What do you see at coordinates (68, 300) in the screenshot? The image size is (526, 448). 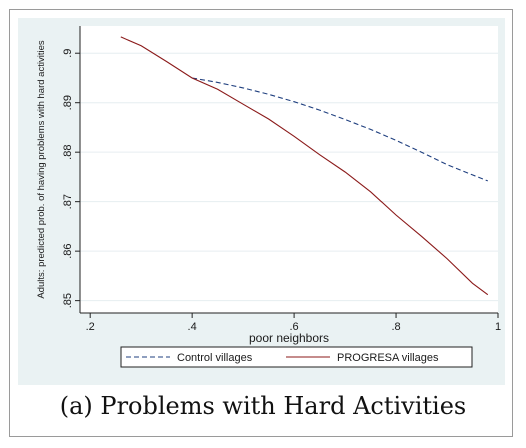 I see `y-tick-label: .85` at bounding box center [68, 300].